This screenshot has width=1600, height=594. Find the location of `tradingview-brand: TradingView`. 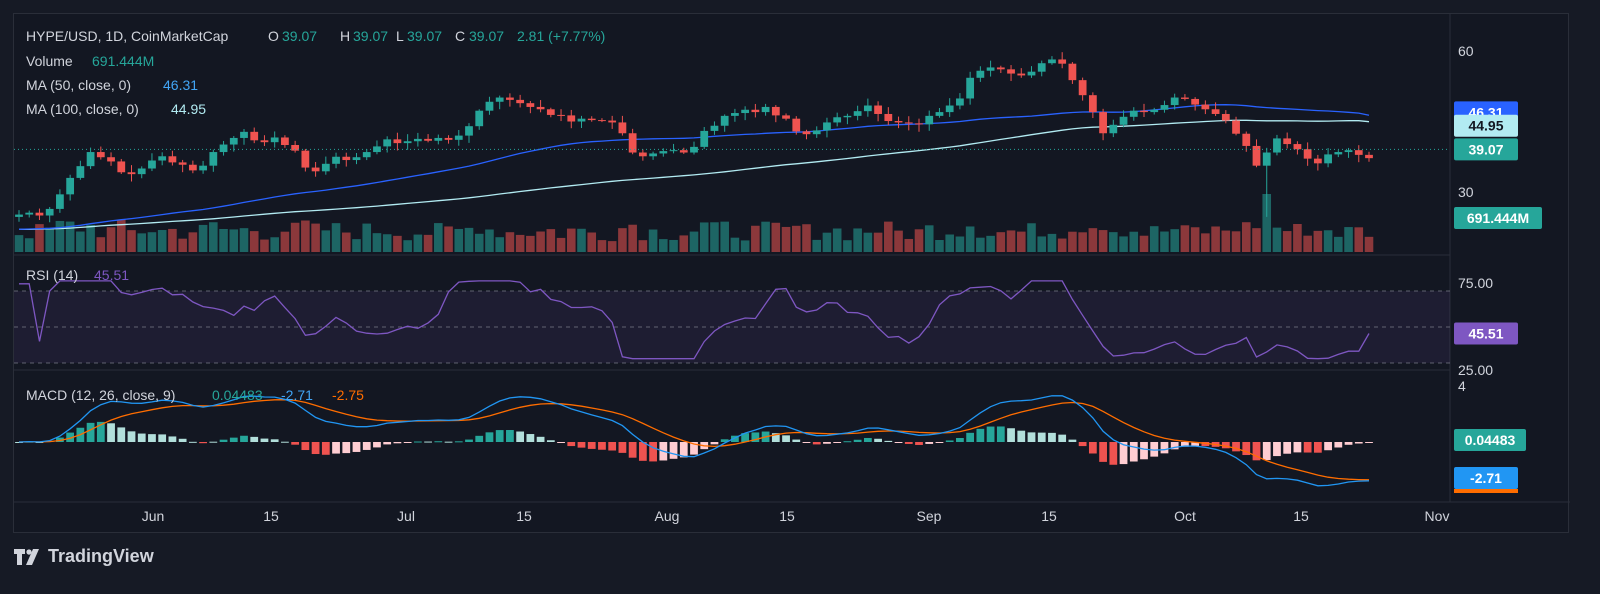

tradingview-brand: TradingView is located at coordinates (84, 556).